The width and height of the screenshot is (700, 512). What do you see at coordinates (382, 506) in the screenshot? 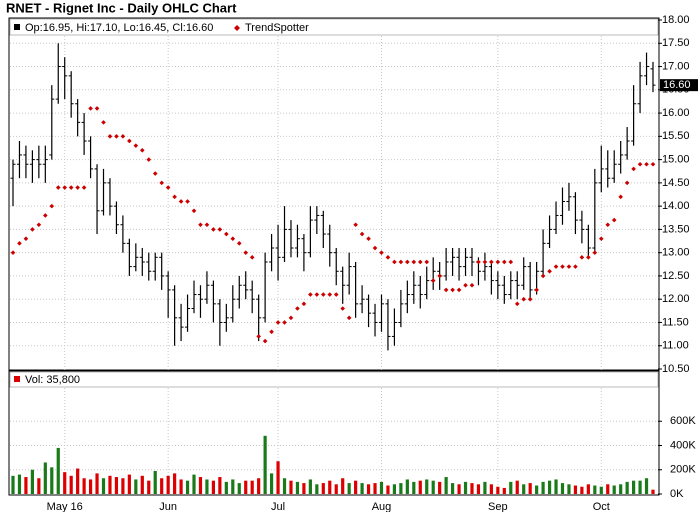
I see `x-tick-label: Aug` at bounding box center [382, 506].